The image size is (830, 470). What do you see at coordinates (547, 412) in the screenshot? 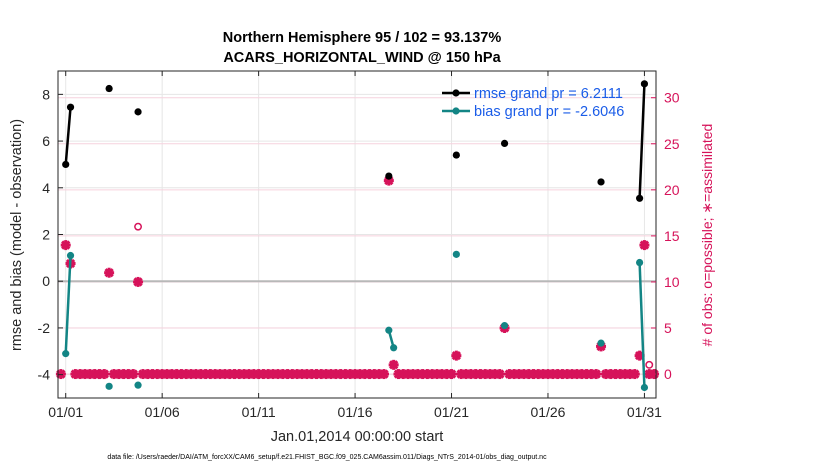
I see `x-tick-label: 01/26` at bounding box center [547, 412].